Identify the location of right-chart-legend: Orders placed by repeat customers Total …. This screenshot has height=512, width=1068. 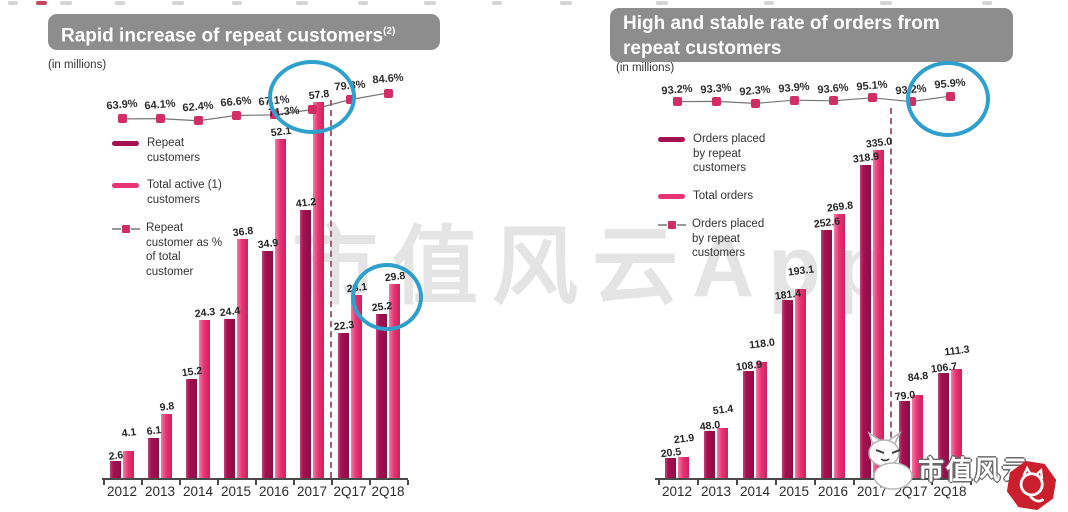
(715, 203).